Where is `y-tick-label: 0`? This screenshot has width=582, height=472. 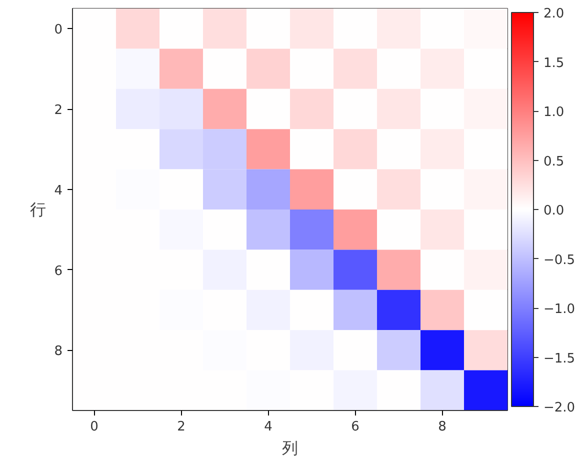 y-tick-label: 0 is located at coordinates (58, 30).